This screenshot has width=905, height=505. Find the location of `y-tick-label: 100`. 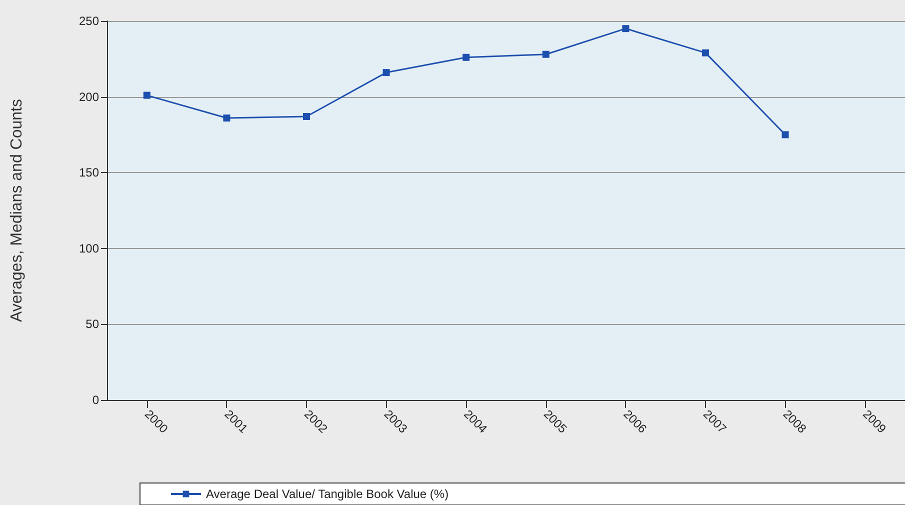

y-tick-label: 100 is located at coordinates (89, 248).